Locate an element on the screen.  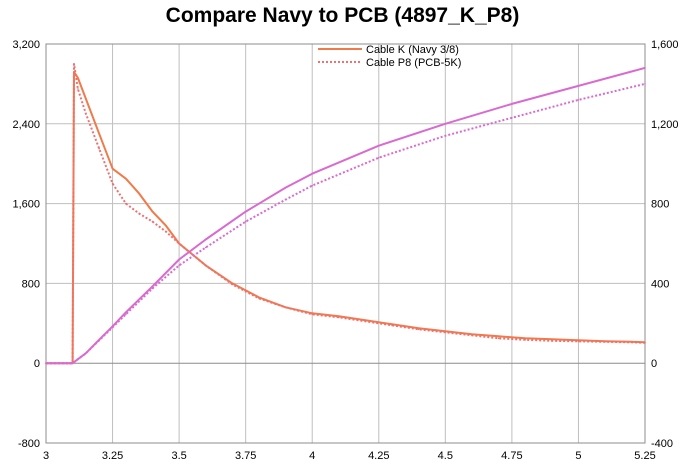
y-tick-label: 2,400 is located at coordinates (26, 125).